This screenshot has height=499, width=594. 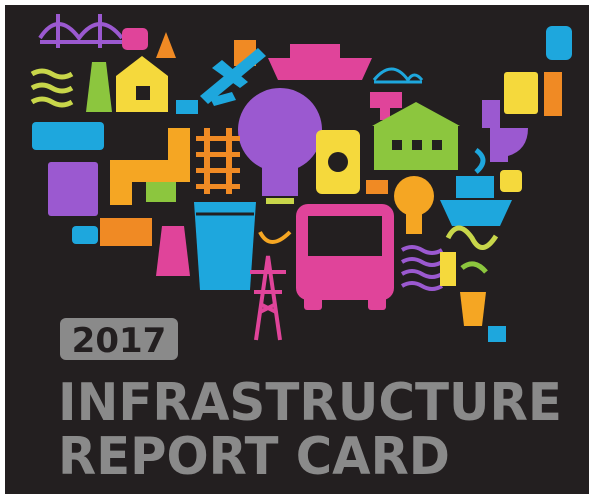 What do you see at coordinates (166, 45) in the screenshot?
I see `tree-icon` at bounding box center [166, 45].